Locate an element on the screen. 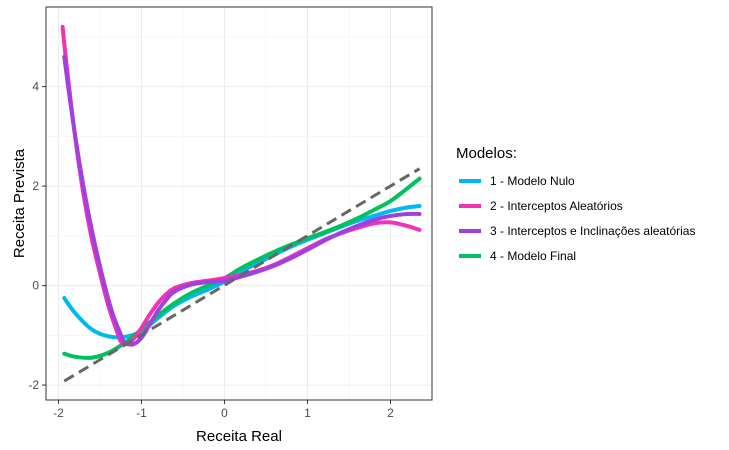  x-axis: -2 -1 0 1 2 is located at coordinates (223, 410).